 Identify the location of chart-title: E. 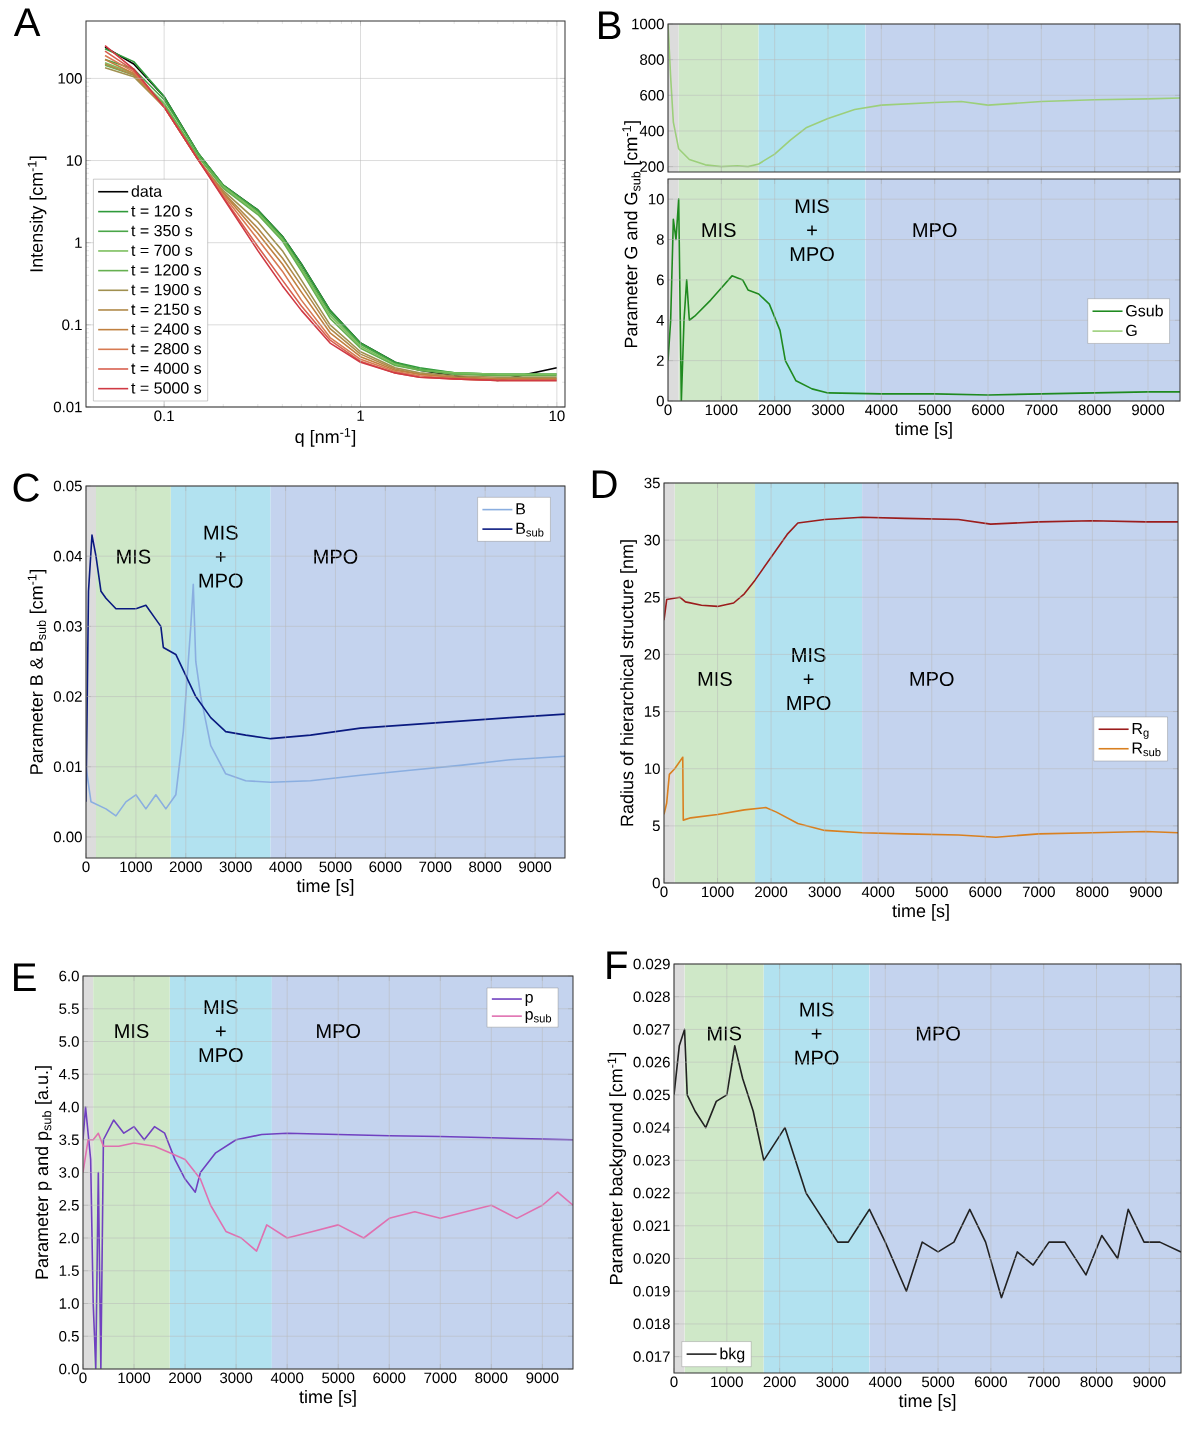
(25, 977).